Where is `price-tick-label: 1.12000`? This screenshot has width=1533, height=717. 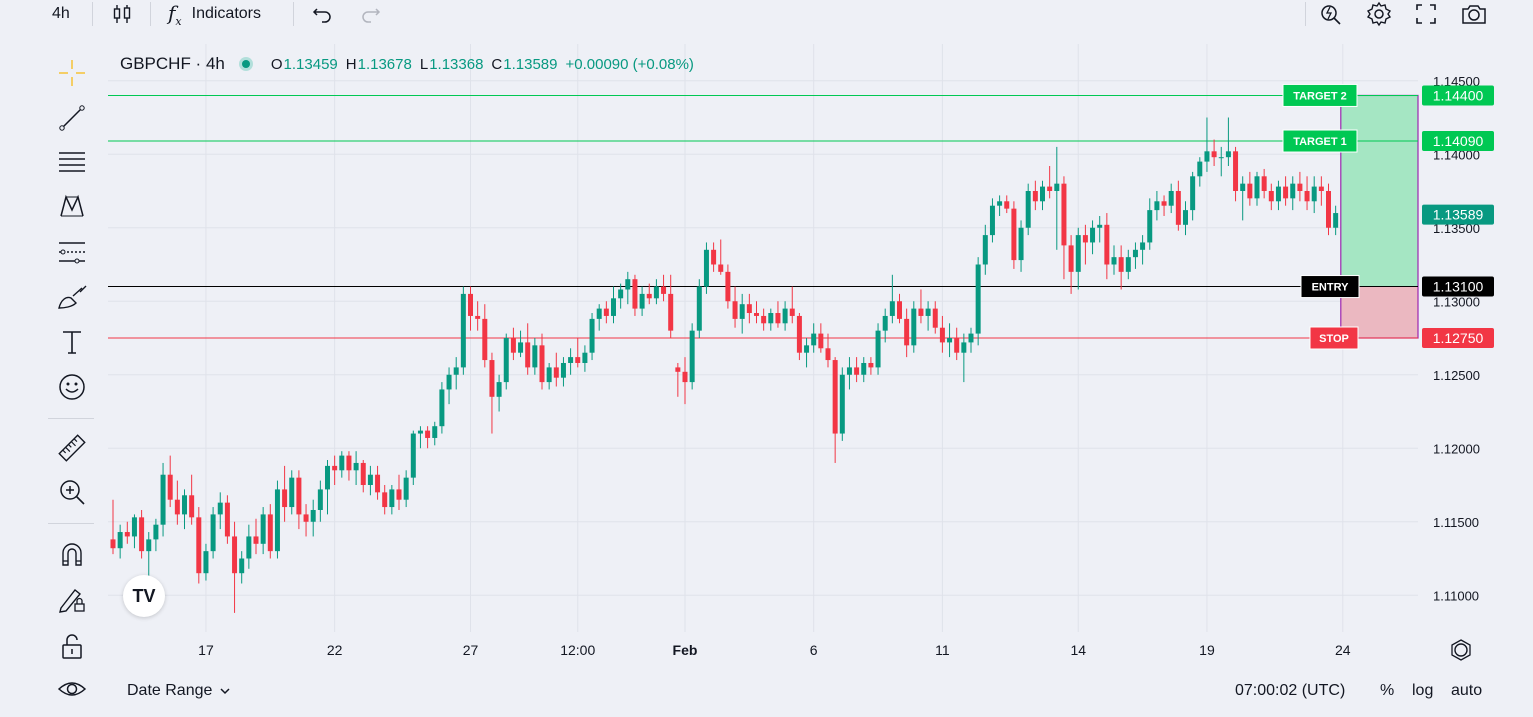 price-tick-label: 1.12000 is located at coordinates (1456, 448).